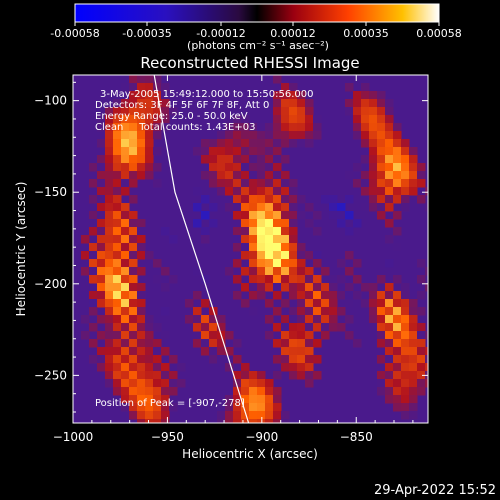  Describe the element at coordinates (220, 33) in the screenshot. I see `colorbar-tick-label: -0.00012` at that location.